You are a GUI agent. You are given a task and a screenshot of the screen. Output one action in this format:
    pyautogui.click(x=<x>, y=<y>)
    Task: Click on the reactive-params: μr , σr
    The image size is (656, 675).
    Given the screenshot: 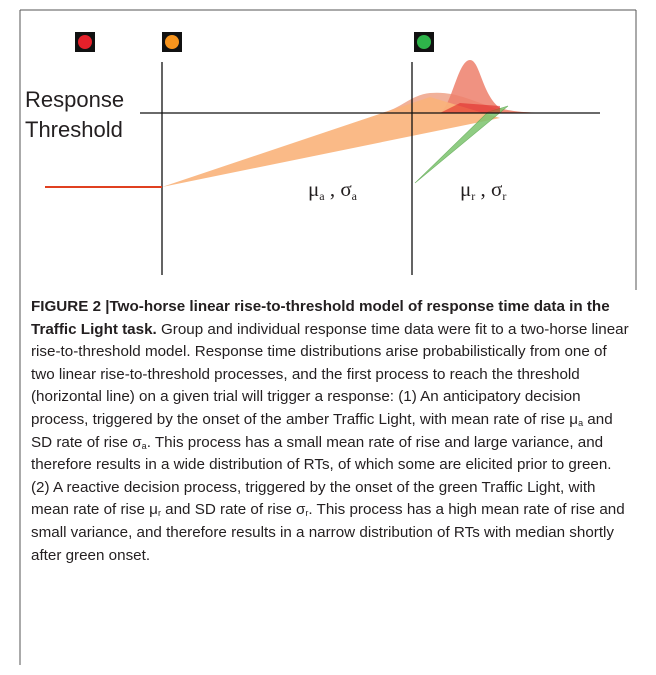 What is the action you would take?
    pyautogui.click(x=483, y=190)
    